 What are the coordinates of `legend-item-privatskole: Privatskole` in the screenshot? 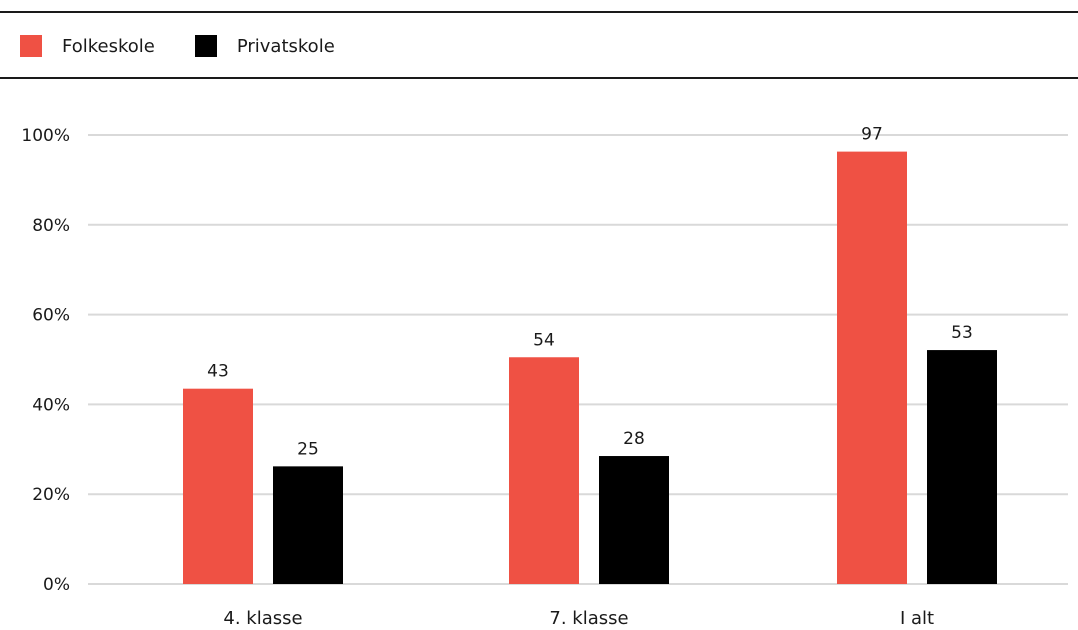 It's located at (264, 46).